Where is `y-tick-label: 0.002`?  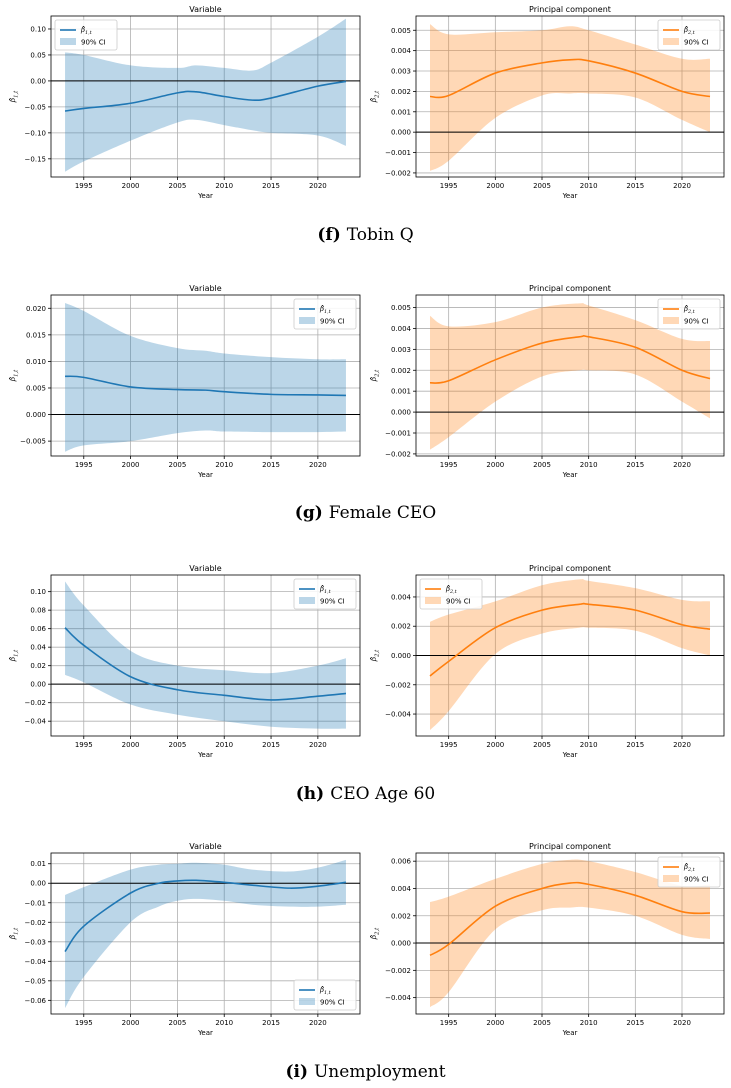 y-tick-label: 0.002 is located at coordinates (401, 916).